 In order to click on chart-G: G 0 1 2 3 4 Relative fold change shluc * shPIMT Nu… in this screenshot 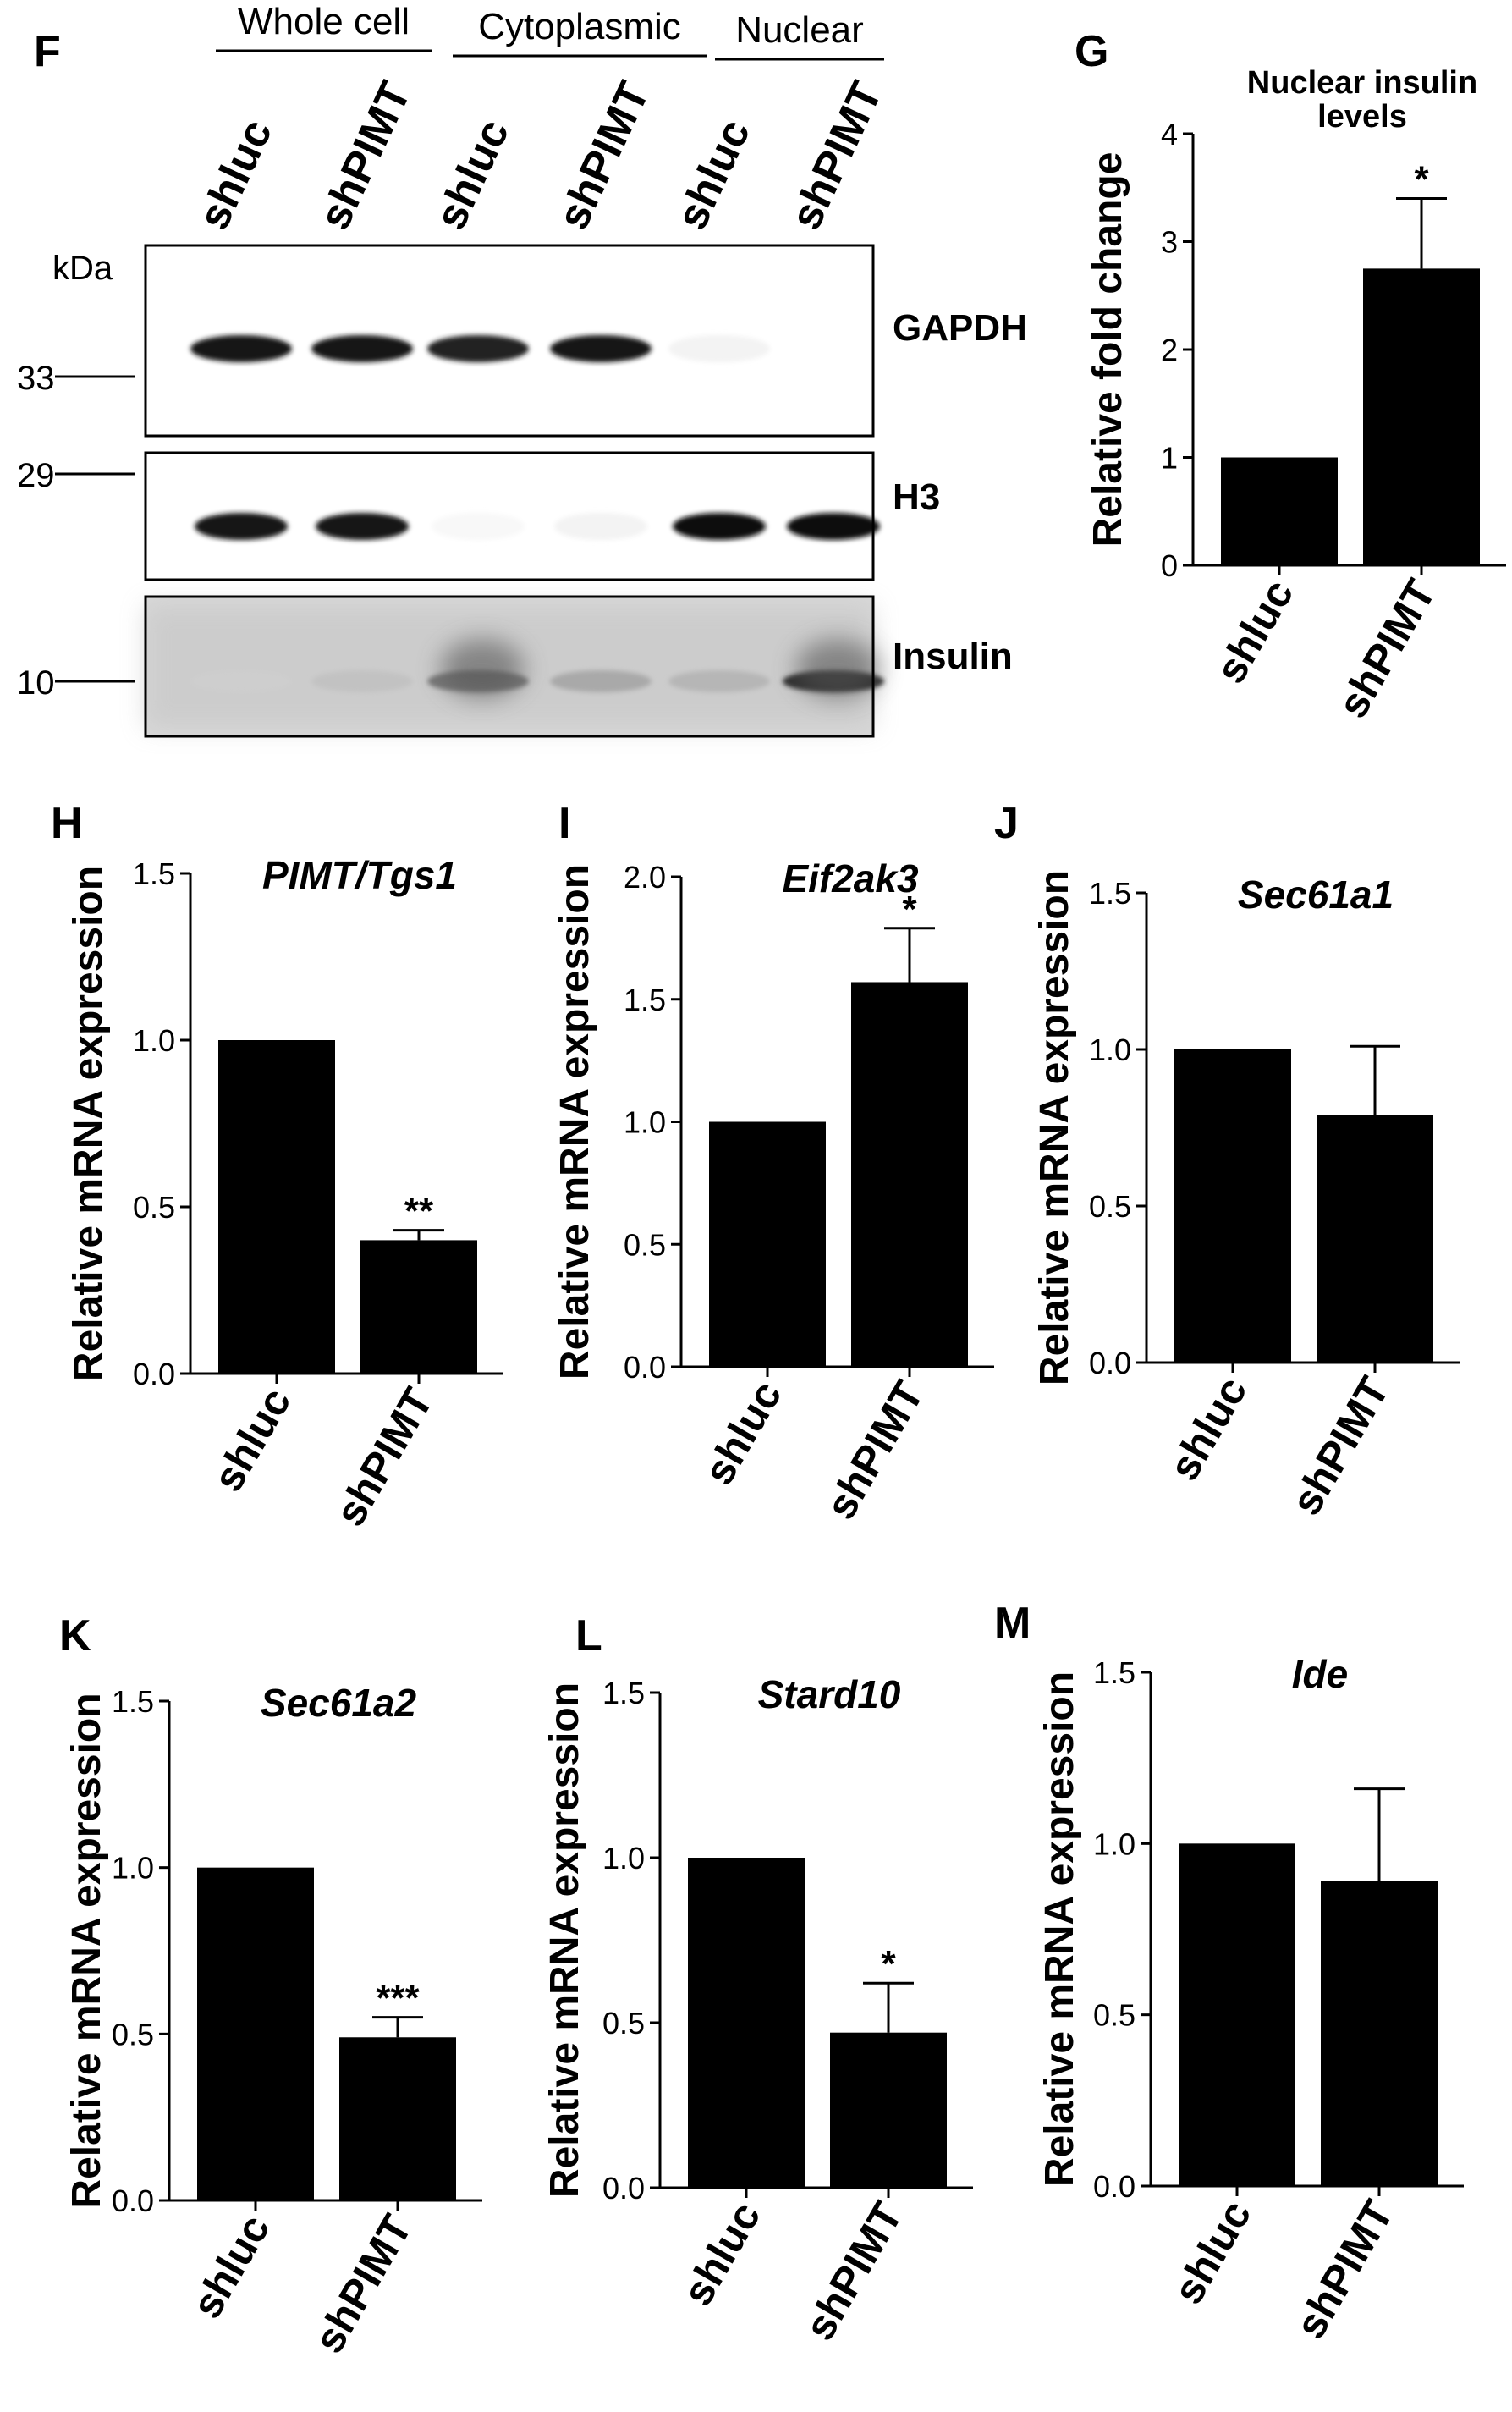, I will do `click(1291, 376)`.